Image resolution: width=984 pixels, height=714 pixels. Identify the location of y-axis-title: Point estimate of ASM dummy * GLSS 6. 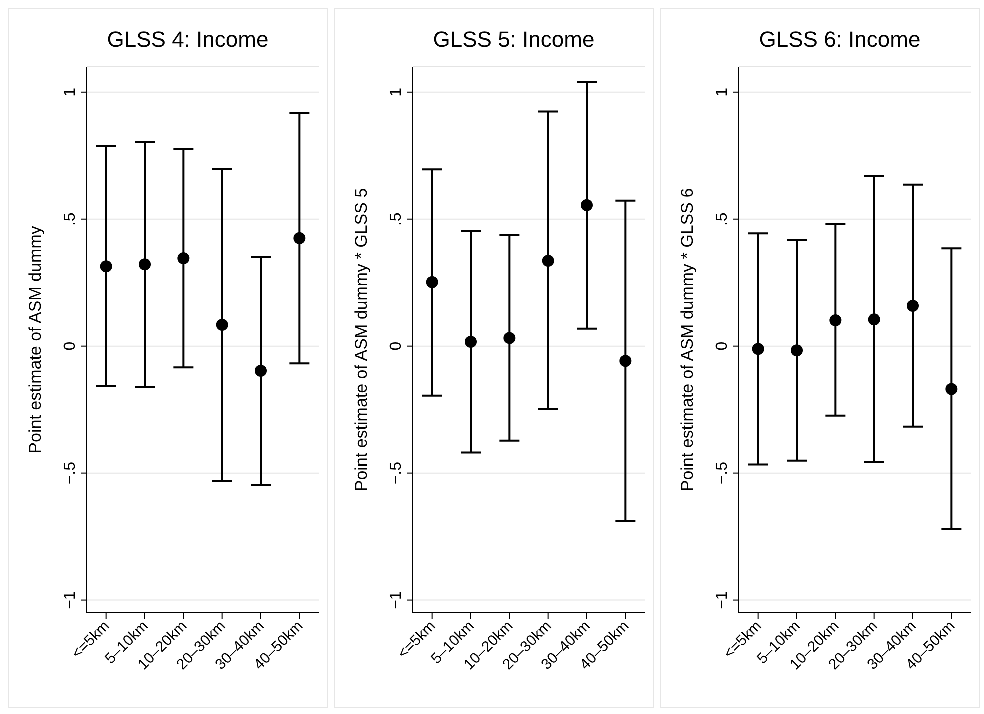
(688, 340).